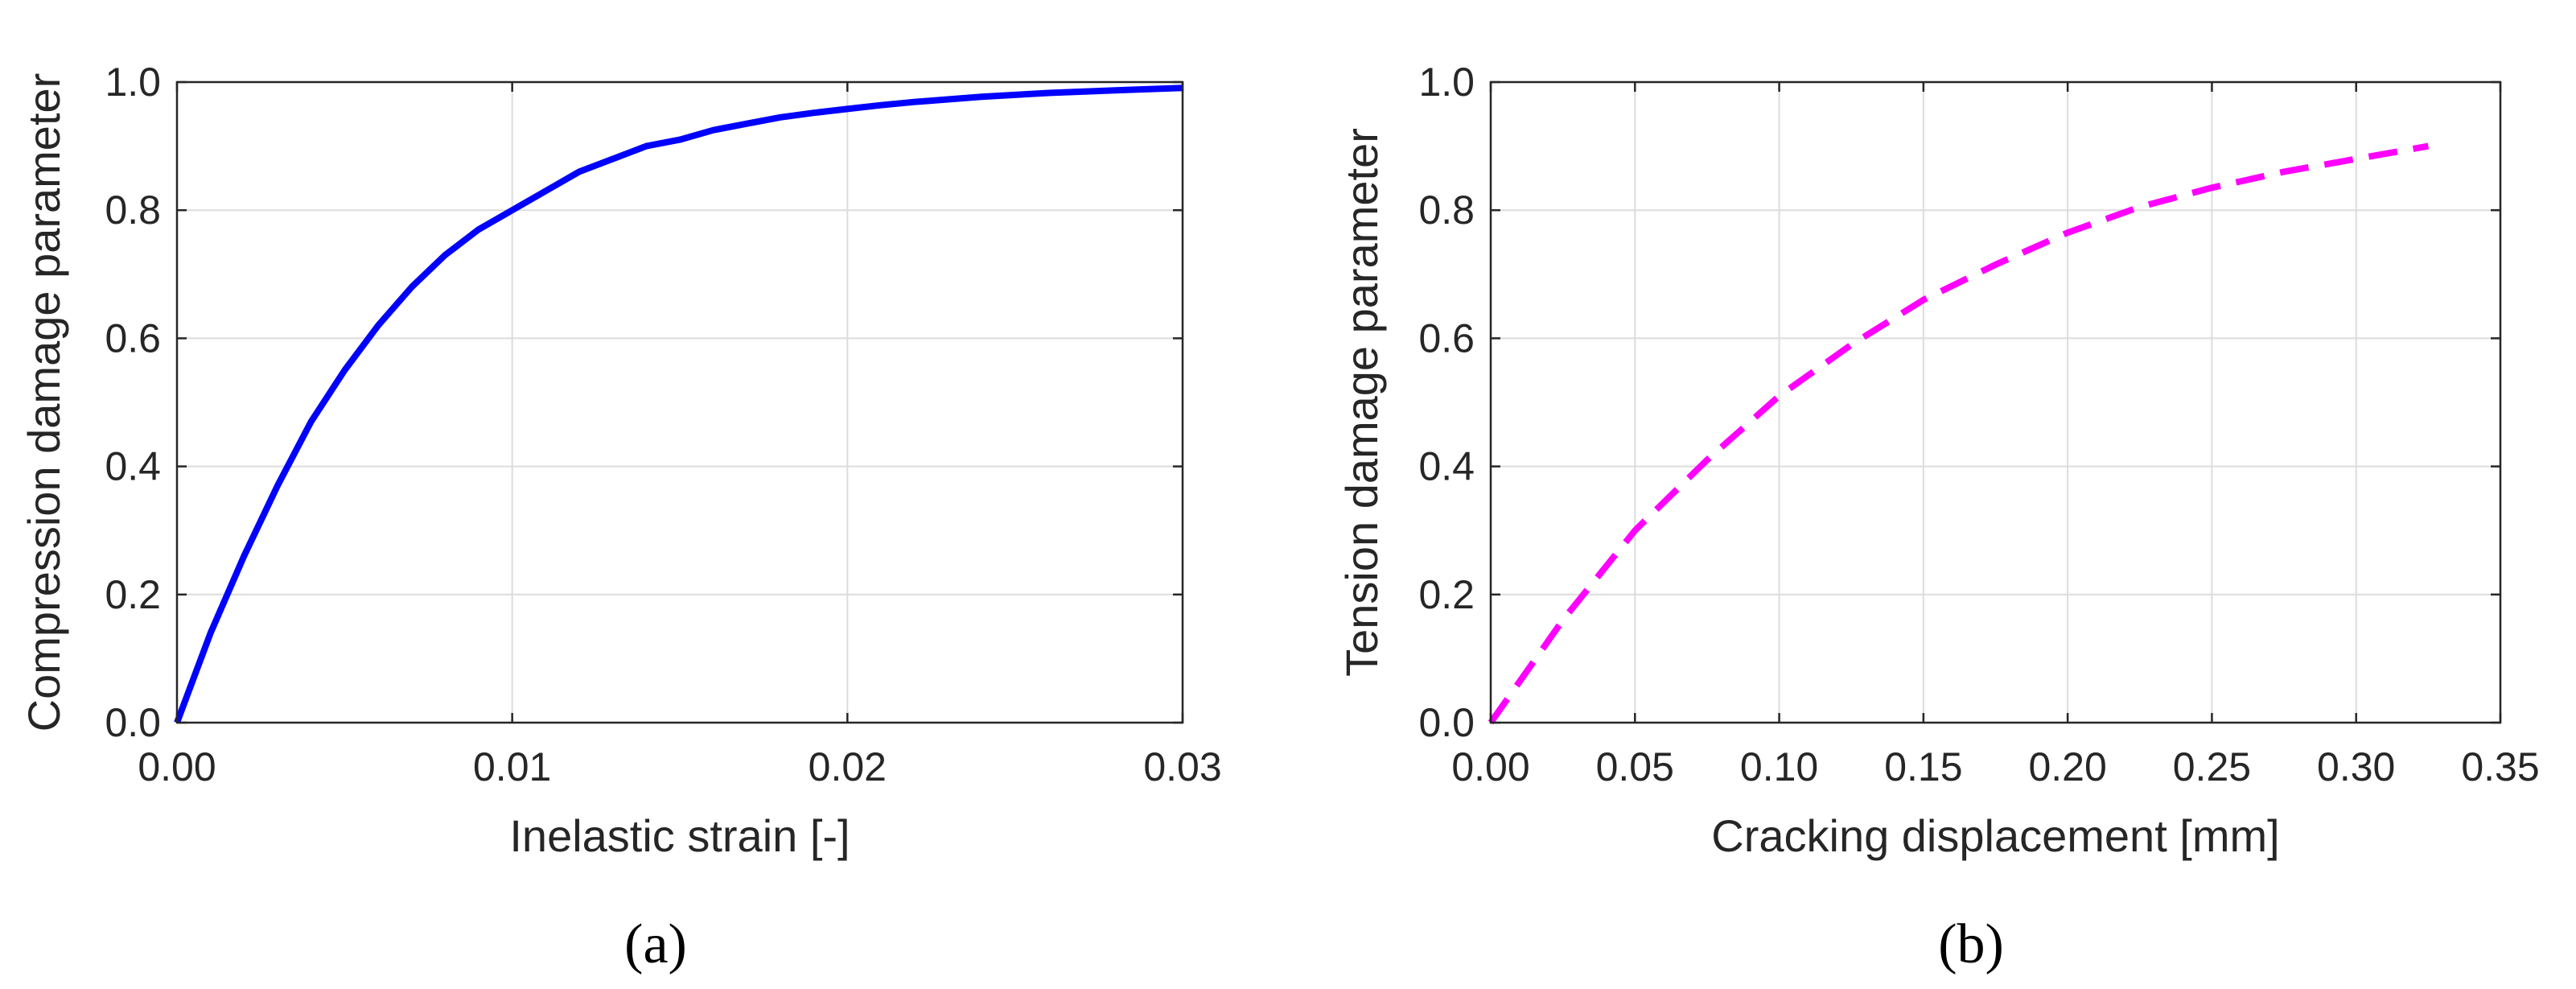  What do you see at coordinates (1923, 766) in the screenshot?
I see `x-tick-label: 0.15` at bounding box center [1923, 766].